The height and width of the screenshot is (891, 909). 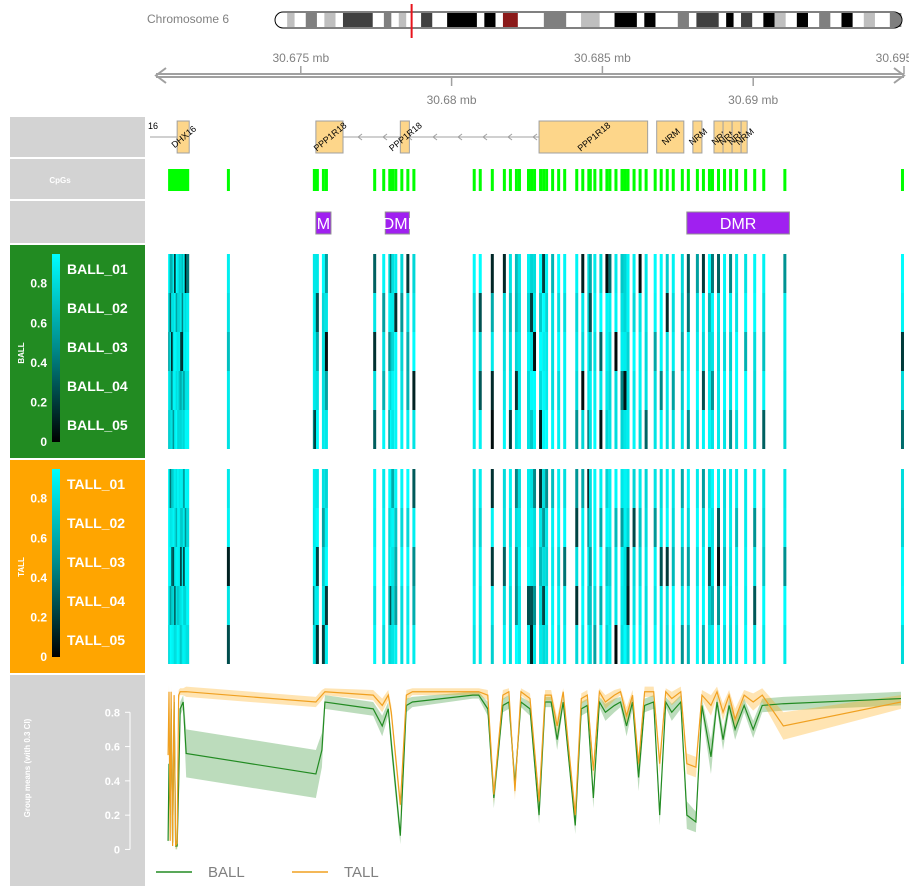 I want to click on gene-exon, so click(x=404, y=137).